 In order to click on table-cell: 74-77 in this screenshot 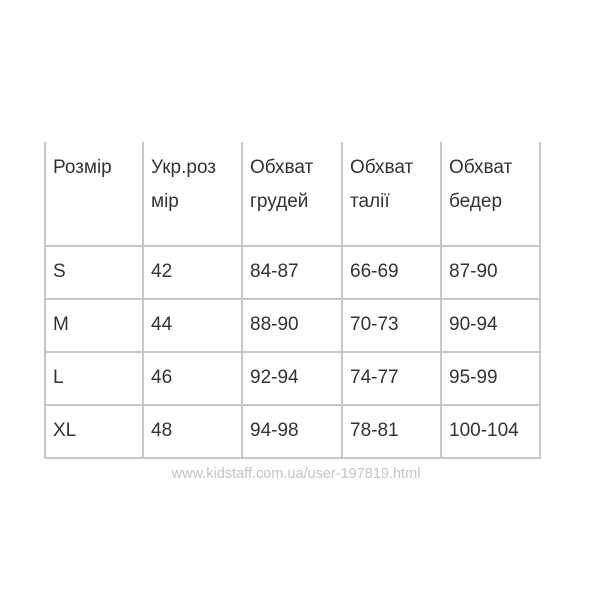, I will do `click(374, 377)`.